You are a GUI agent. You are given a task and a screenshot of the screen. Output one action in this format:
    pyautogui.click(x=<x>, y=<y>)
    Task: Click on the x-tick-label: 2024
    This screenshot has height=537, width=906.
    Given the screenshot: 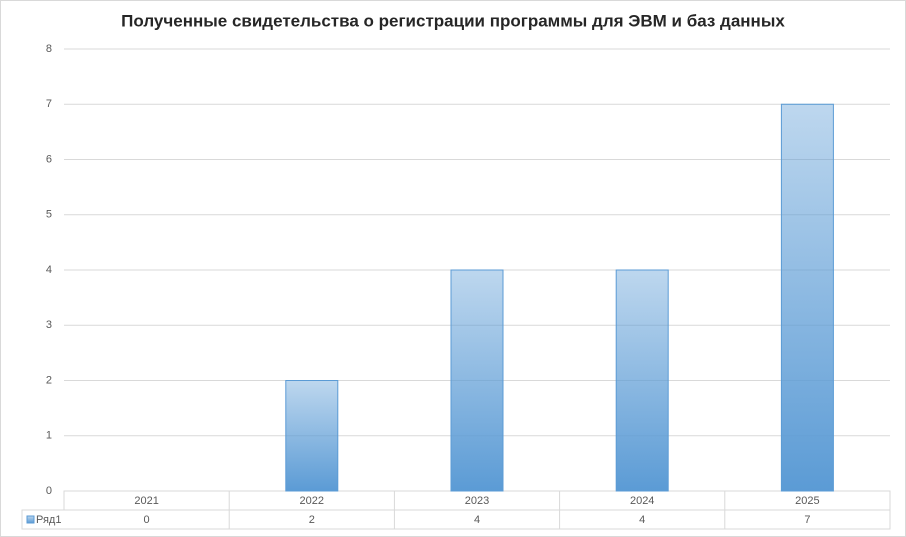 What is the action you would take?
    pyautogui.click(x=642, y=501)
    